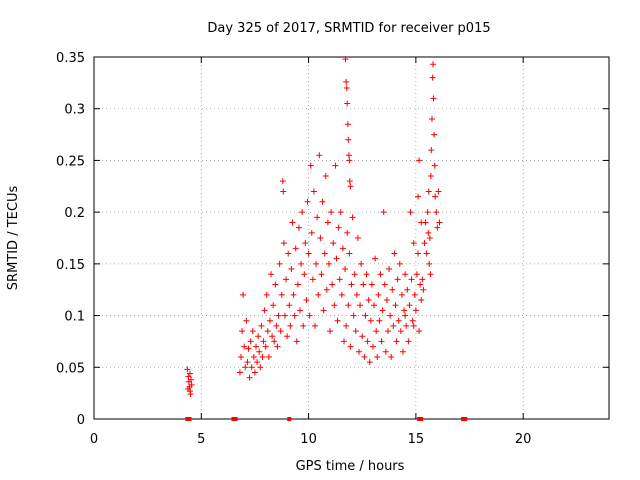 The width and height of the screenshot is (640, 480). Describe the element at coordinates (74, 110) in the screenshot. I see `y-tick-label: 0.3` at that location.